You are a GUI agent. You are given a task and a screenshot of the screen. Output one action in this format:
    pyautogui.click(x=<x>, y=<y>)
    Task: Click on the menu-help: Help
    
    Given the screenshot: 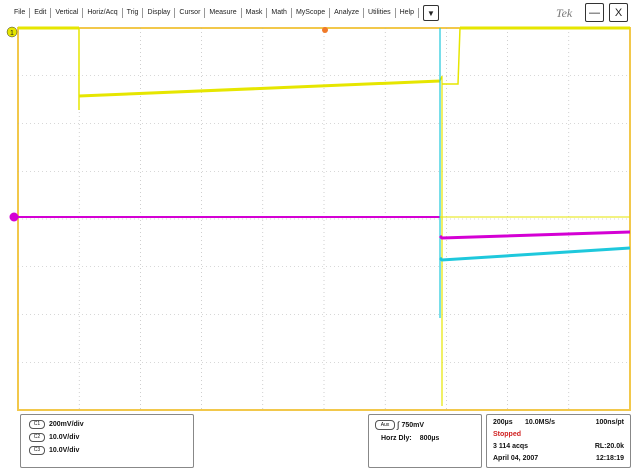 What is the action you would take?
    pyautogui.click(x=408, y=13)
    